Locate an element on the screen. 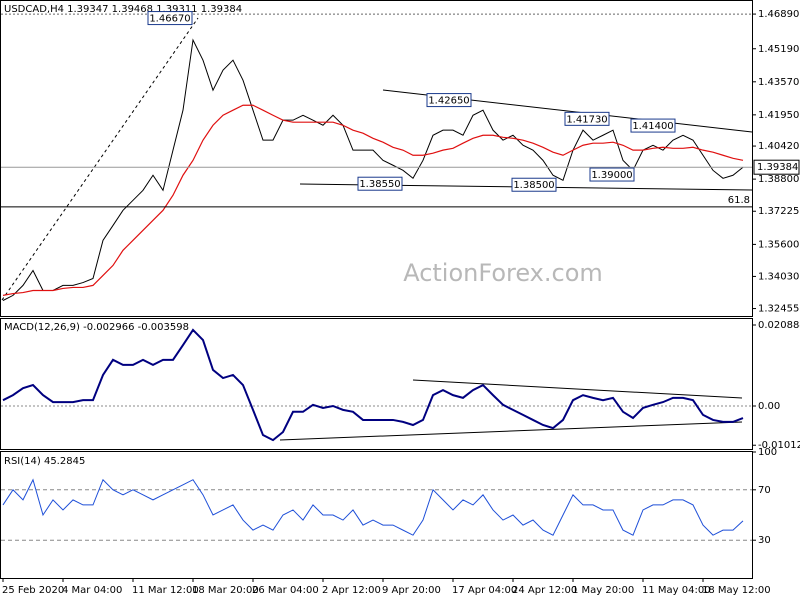  fib-label: 61.8 is located at coordinates (739, 200).